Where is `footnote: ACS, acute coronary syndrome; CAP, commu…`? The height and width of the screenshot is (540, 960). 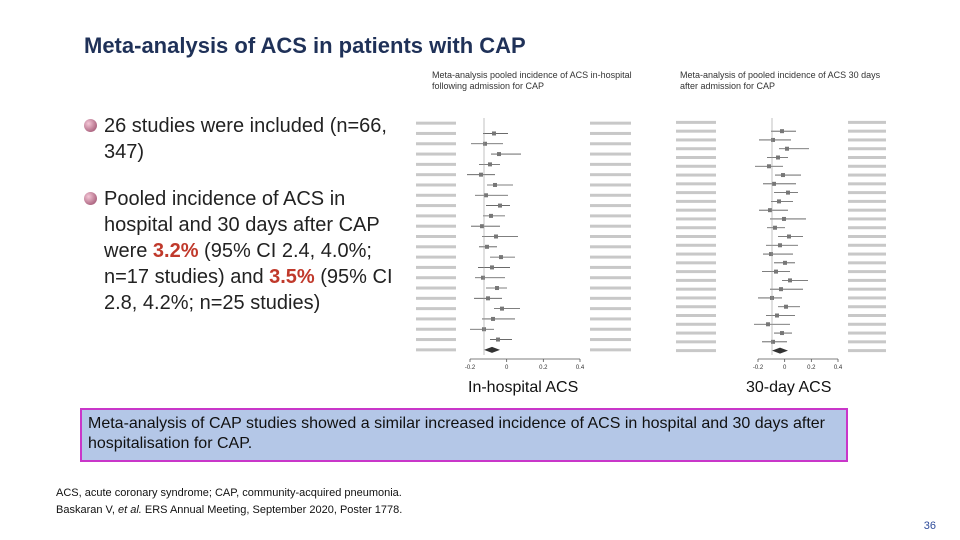 footnote: ACS, acute coronary syndrome; CAP, commu… is located at coordinates (229, 493).